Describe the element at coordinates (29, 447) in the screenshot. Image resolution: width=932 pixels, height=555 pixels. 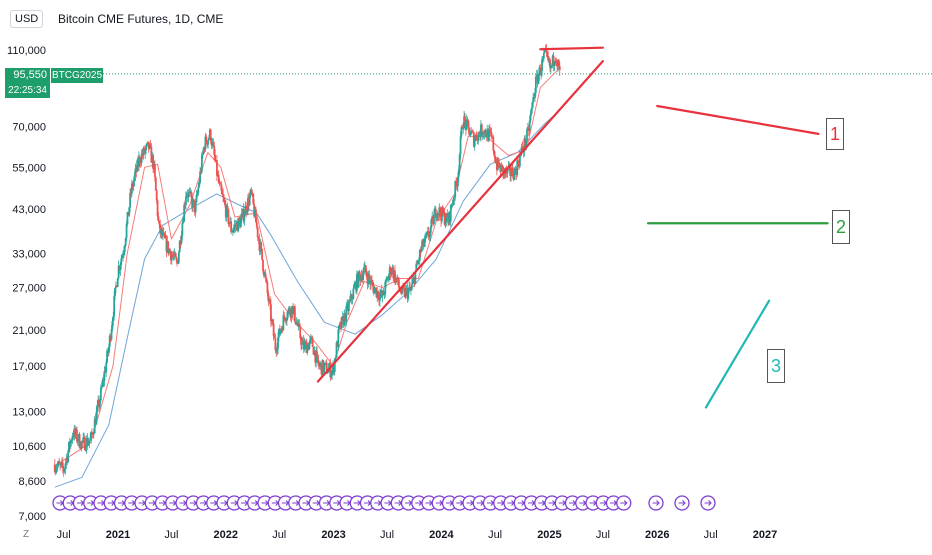
I see `y-tick-label: 10,600` at that location.